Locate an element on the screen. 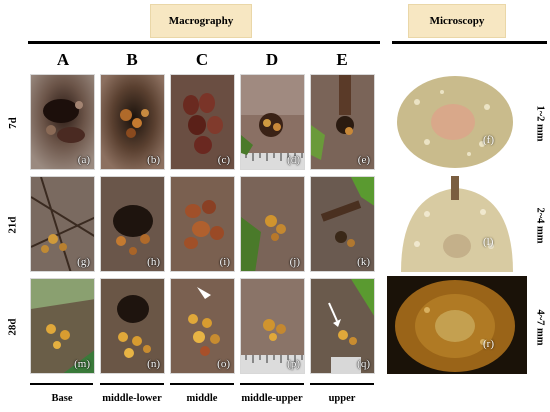 The image size is (550, 412). size-label-row1: 1~2 mm is located at coordinates (540, 123).